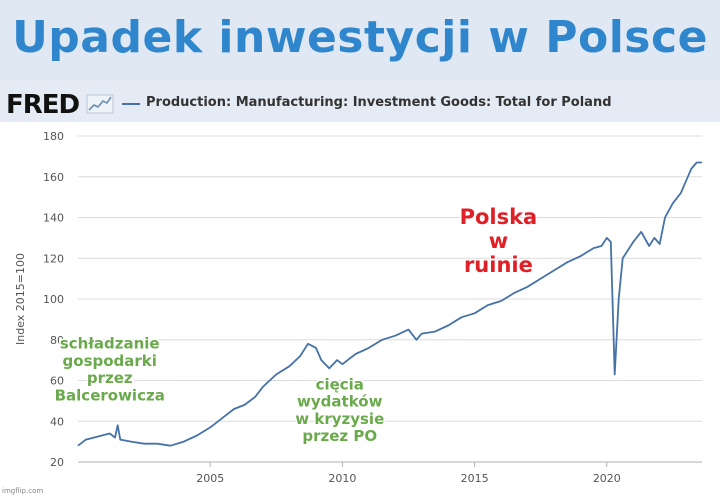 The width and height of the screenshot is (720, 498). What do you see at coordinates (498, 241) in the screenshot?
I see `annotation-2-line-1: w` at bounding box center [498, 241].